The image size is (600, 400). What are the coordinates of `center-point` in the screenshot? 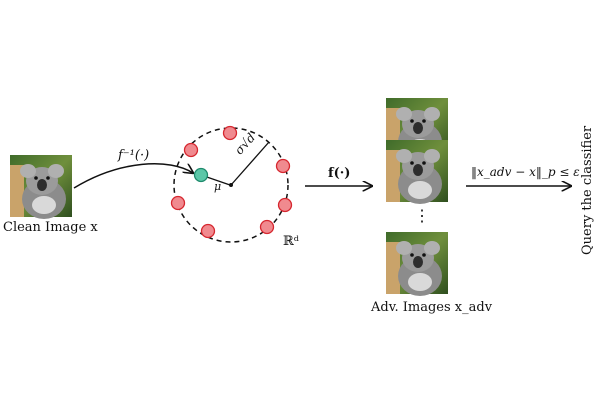 It's located at (231, 185).